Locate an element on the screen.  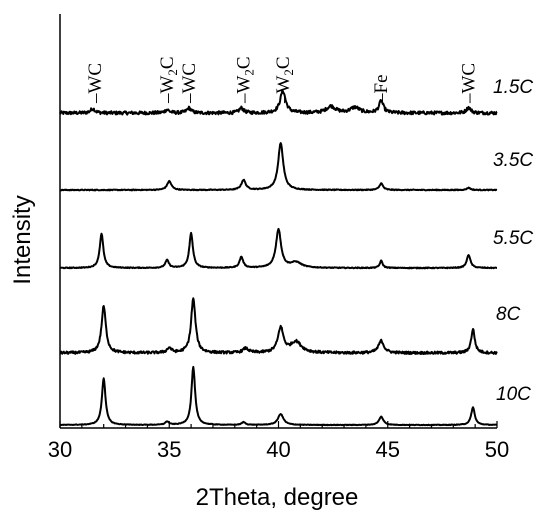
series-line-8C is located at coordinates (278, 326).